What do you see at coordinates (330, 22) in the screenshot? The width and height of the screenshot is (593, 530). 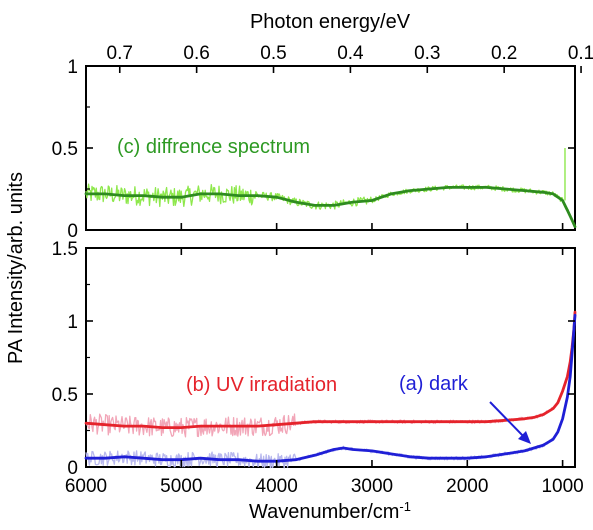 I see `top-axis-title: Photon energy/eV` at bounding box center [330, 22].